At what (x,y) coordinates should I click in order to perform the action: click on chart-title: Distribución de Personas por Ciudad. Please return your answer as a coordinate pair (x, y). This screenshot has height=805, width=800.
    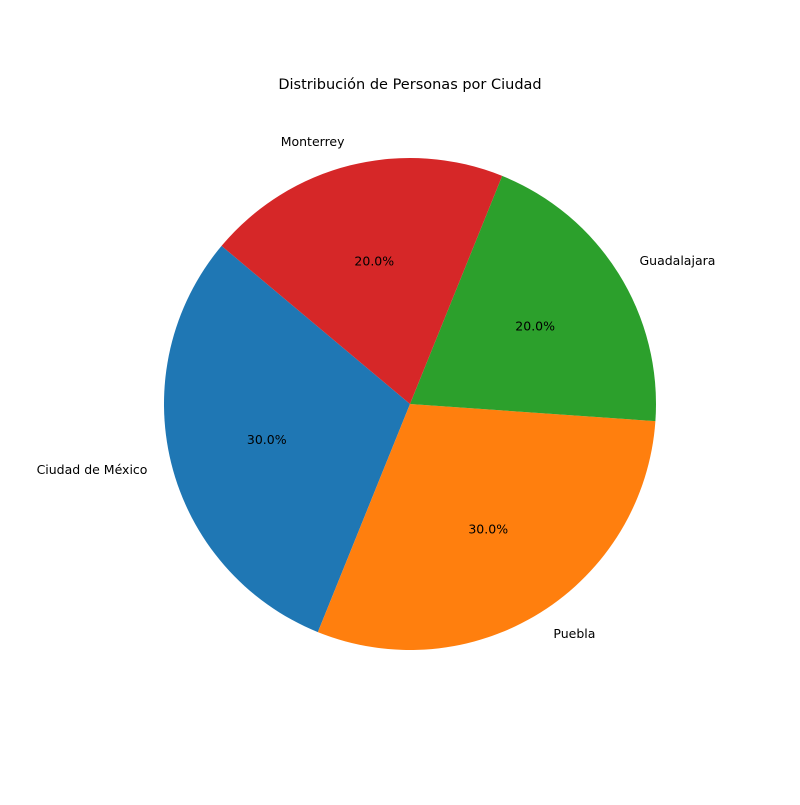
    Looking at the image, I should click on (409, 85).